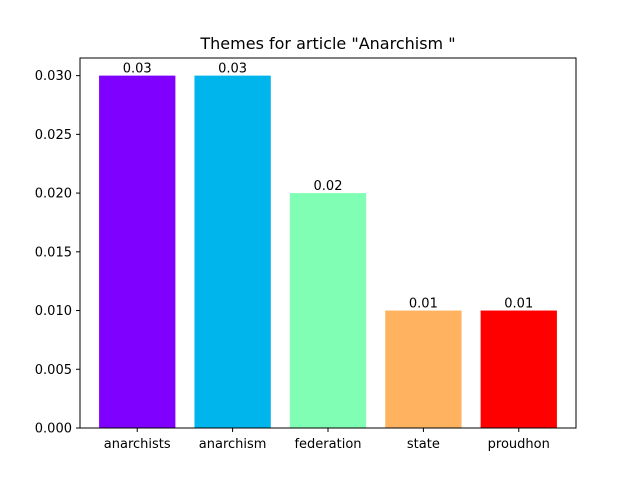 The width and height of the screenshot is (640, 480). I want to click on y-tick-label: 0.005, so click(53, 370).